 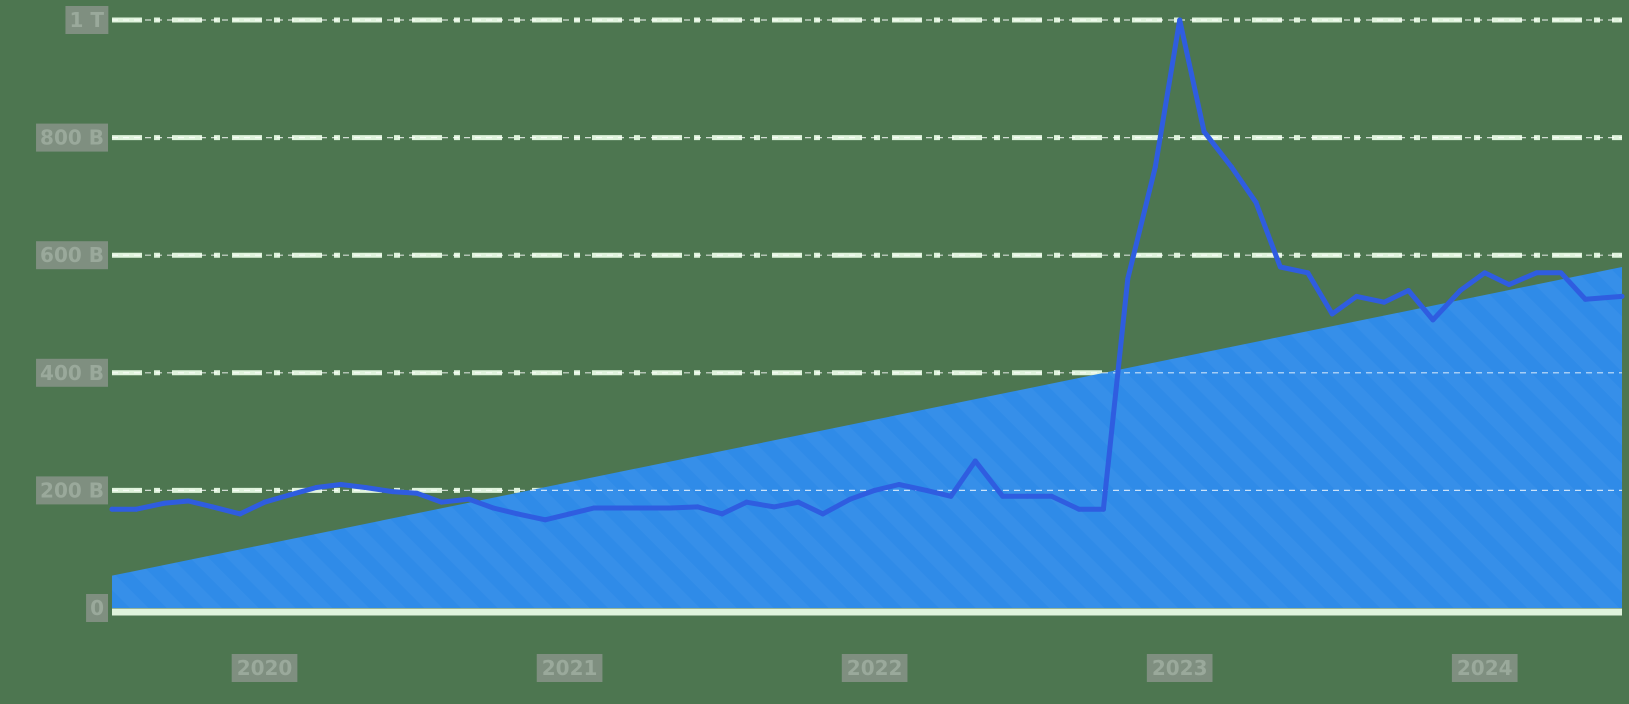 I want to click on y-tick-label: 1 T, so click(x=86, y=20).